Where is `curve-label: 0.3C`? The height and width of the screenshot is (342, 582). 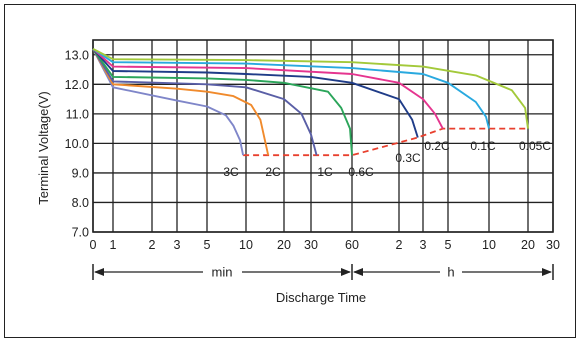
curve-label: 0.3C is located at coordinates (408, 158).